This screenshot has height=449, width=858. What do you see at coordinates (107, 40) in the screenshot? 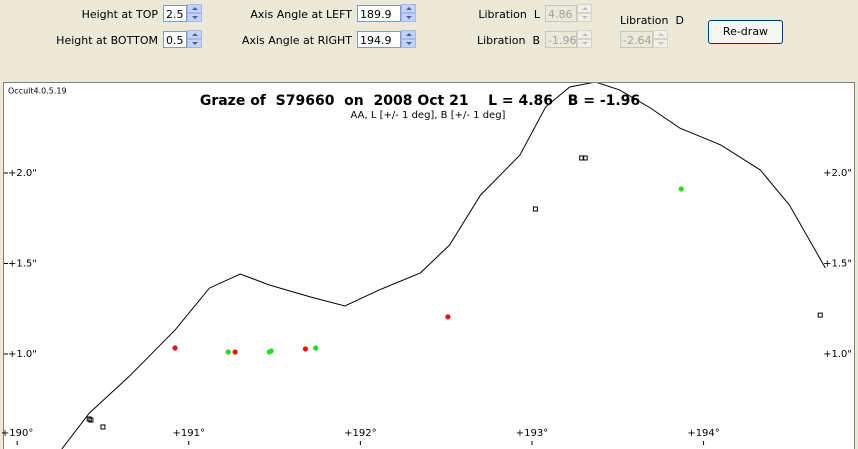
I see `label: Height at BOTTOM` at bounding box center [107, 40].